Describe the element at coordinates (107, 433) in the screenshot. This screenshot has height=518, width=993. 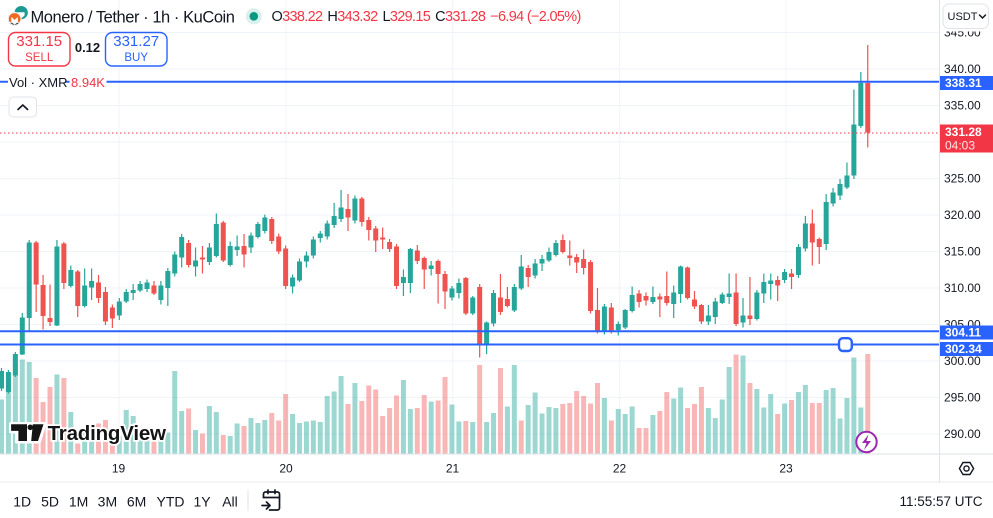
I see `svg-text: TradingView` at that location.